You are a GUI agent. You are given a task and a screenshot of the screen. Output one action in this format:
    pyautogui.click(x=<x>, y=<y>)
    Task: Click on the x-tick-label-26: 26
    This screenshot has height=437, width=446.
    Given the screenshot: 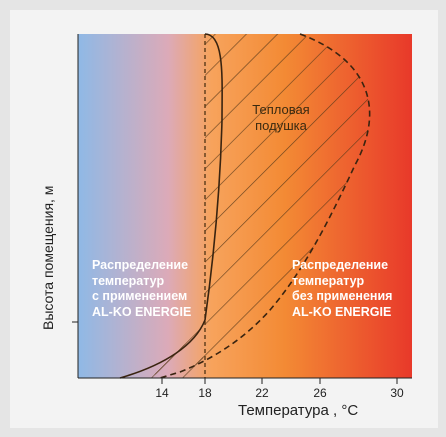 What is the action you would take?
    pyautogui.click(x=320, y=393)
    